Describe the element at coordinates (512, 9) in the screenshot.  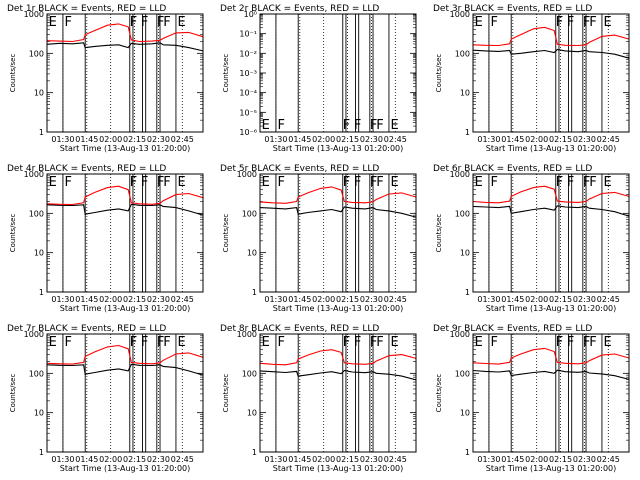
I see `panel-title: Det 3r BLACK = Events, RED = LLD` at that location.